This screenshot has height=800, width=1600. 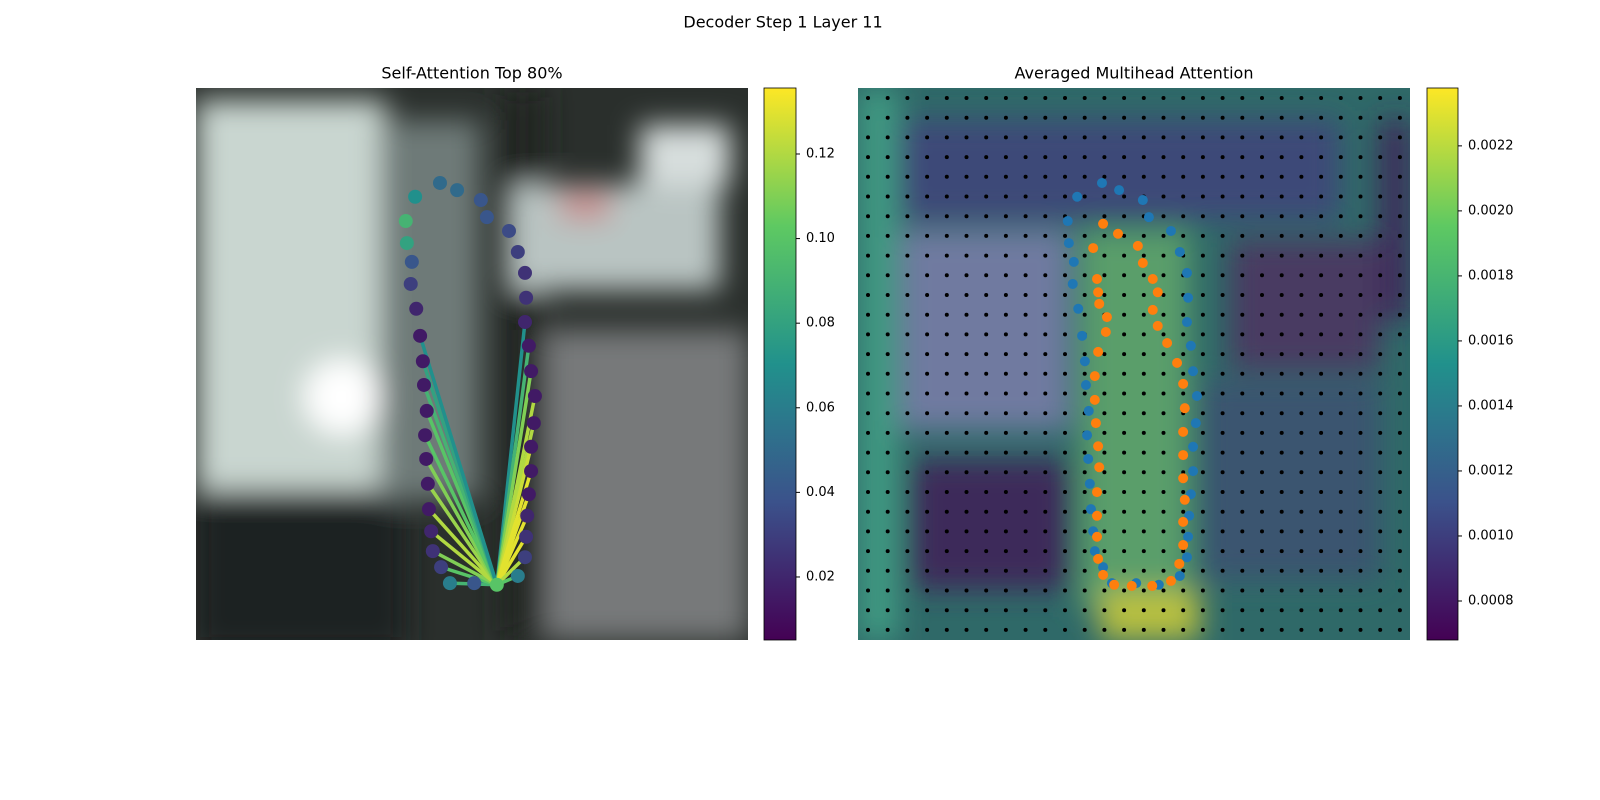 I want to click on colorbar-tick-label: 0.0008, so click(x=1491, y=600).